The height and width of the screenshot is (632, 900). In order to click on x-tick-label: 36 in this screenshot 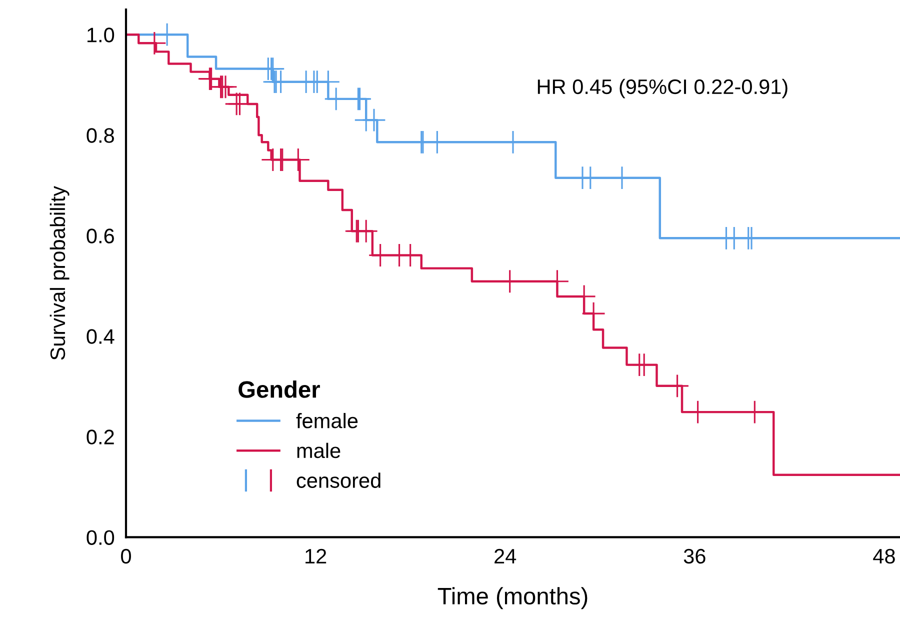, I will do `click(695, 556)`.